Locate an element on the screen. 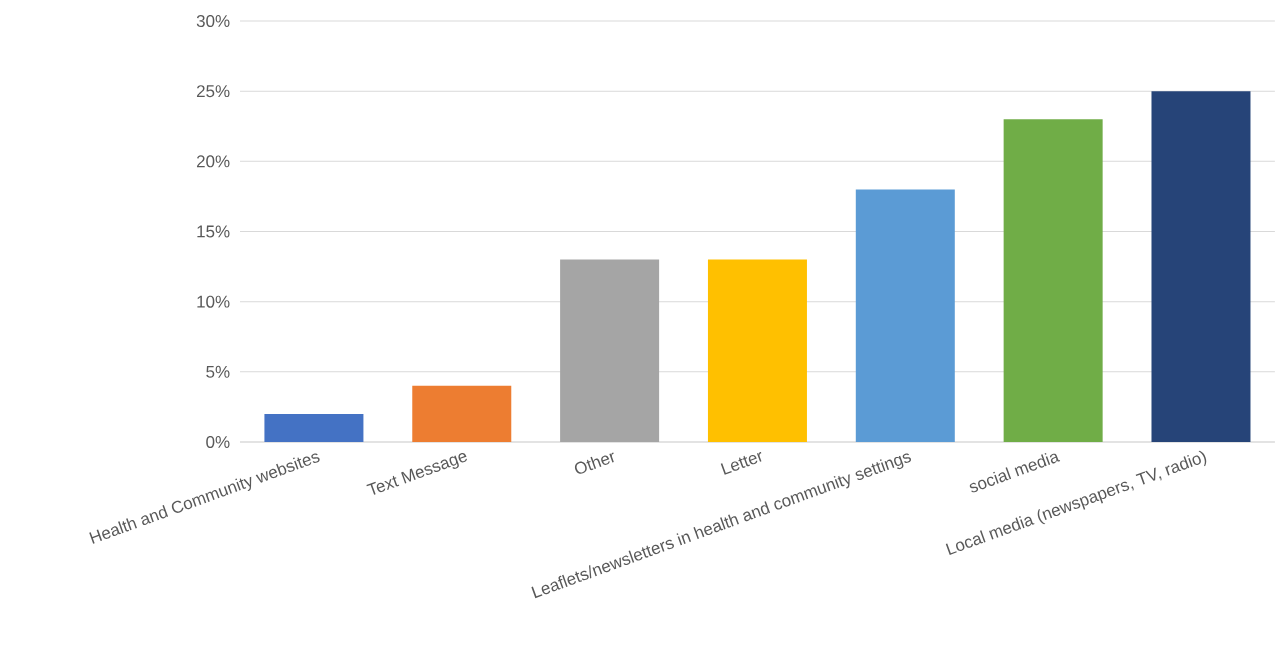 Image resolution: width=1277 pixels, height=646 pixels. y-tick-label: 15% is located at coordinates (213, 231).